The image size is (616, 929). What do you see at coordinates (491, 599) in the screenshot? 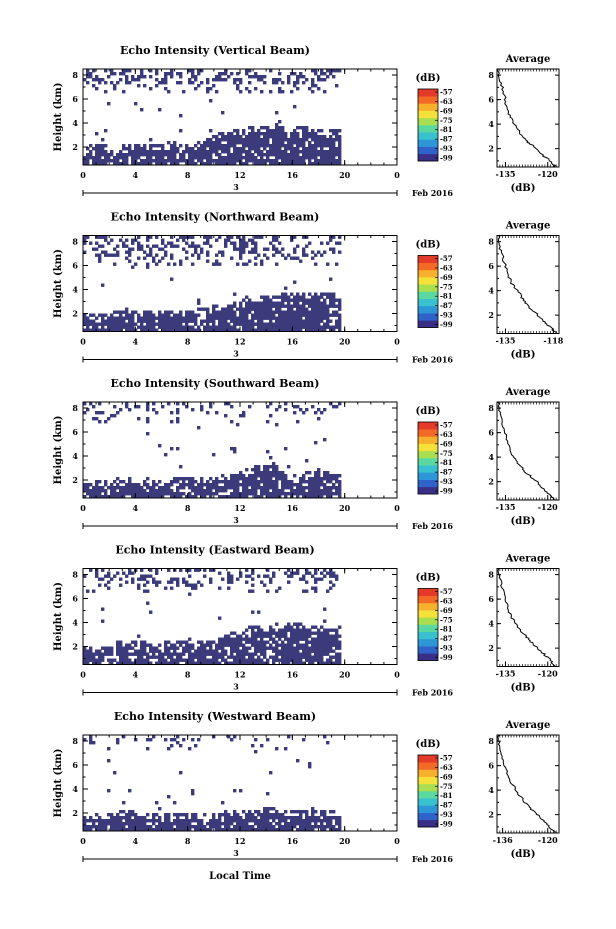
I see `profile-ytick-label: 6` at bounding box center [491, 599].